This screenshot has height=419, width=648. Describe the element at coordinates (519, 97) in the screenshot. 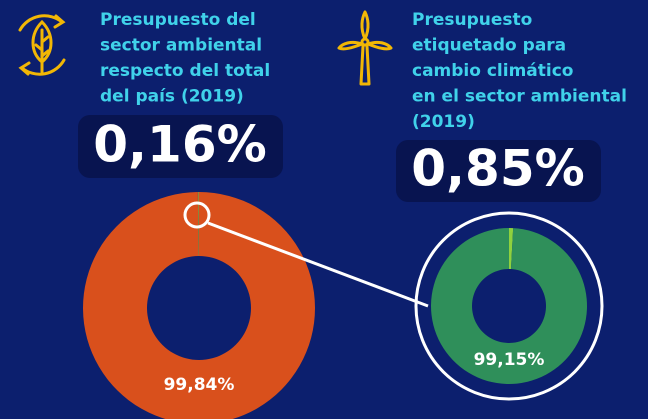

I see `heading-line: en el sector ambiental` at that location.